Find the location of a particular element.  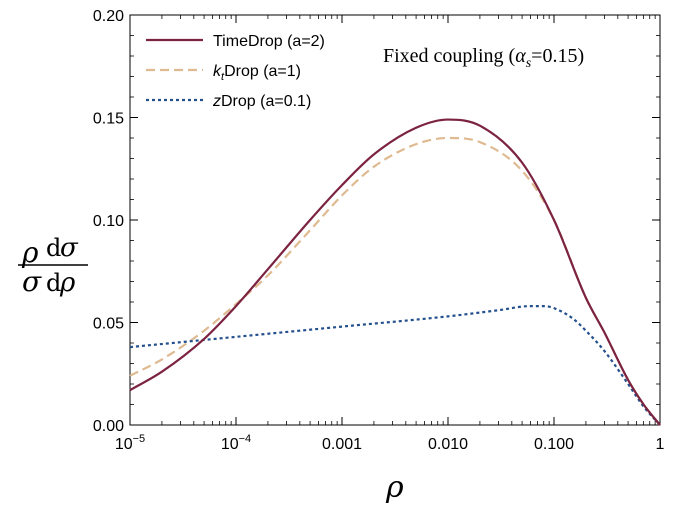

y-label-den-d: d is located at coordinates (53, 283).